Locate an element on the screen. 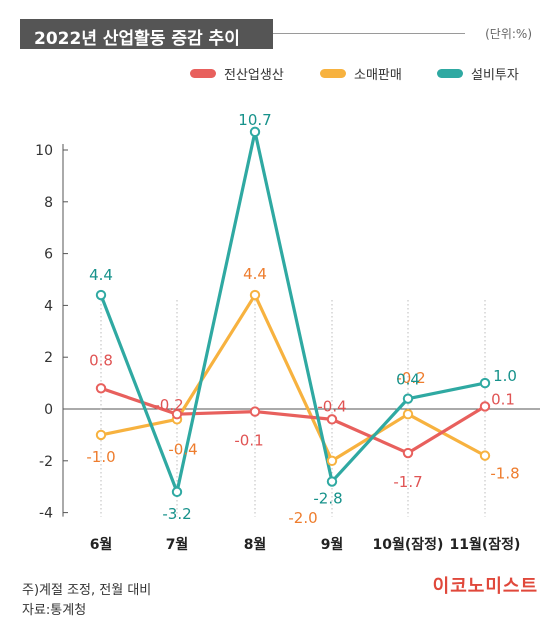 Image resolution: width=560 pixels, height=634 pixels. data-label: 10.7 is located at coordinates (254, 120).